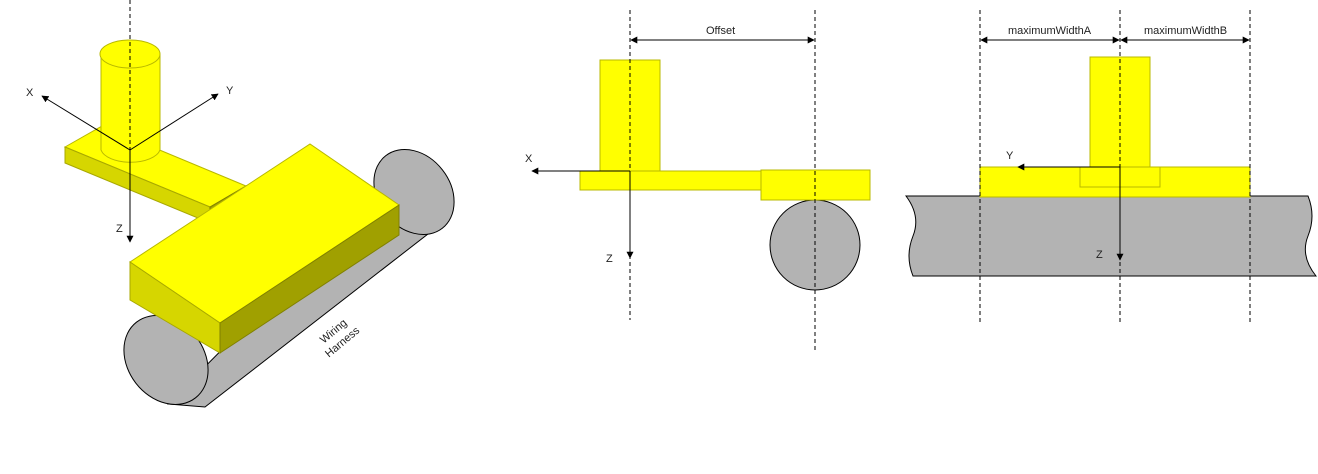  What do you see at coordinates (230, 91) in the screenshot?
I see `iso-axis-y-label: Y` at bounding box center [230, 91].